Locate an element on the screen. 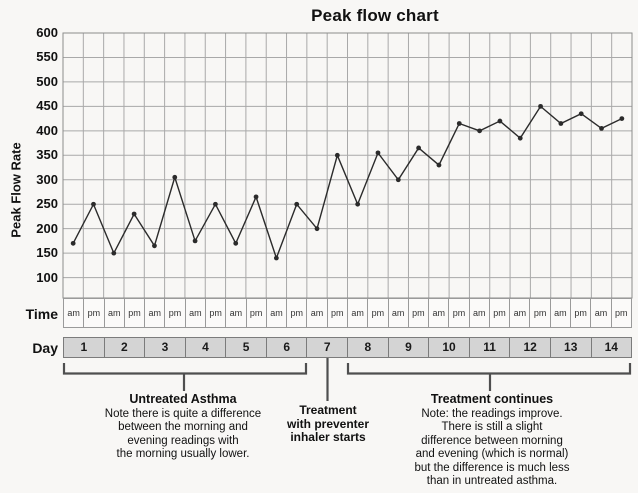  day-cell: 6 is located at coordinates (287, 347).